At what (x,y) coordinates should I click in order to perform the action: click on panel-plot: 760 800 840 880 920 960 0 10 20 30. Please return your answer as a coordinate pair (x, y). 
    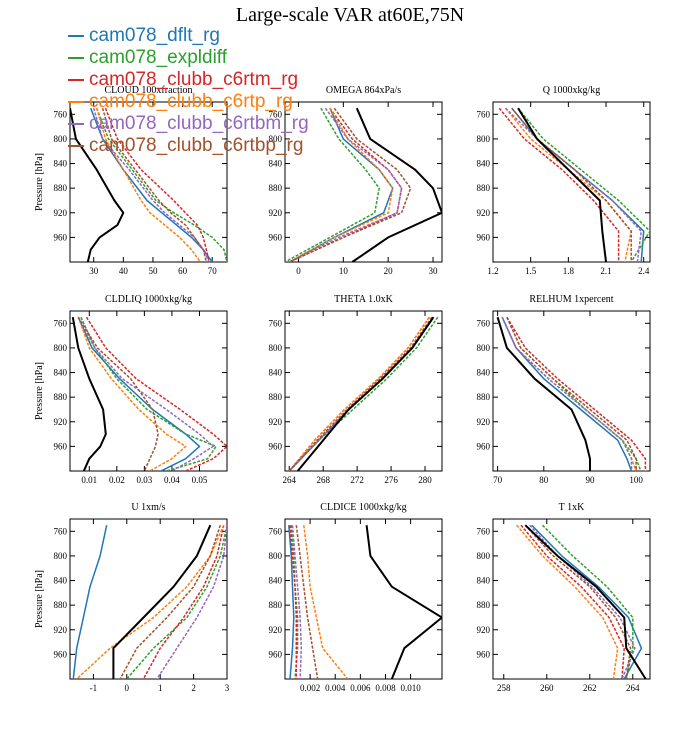
    Looking at the image, I should click on (356, 188).